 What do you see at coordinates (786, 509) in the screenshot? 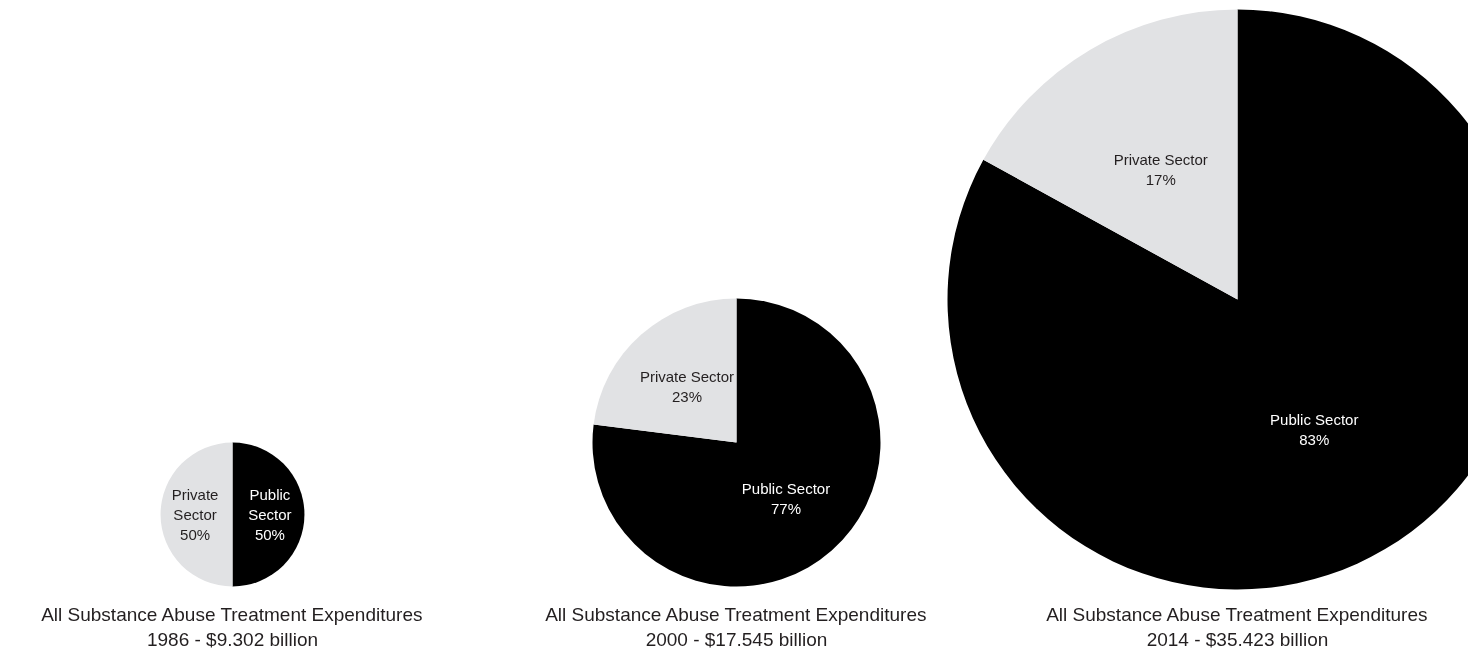
I see `data-label: 77%` at bounding box center [786, 509].